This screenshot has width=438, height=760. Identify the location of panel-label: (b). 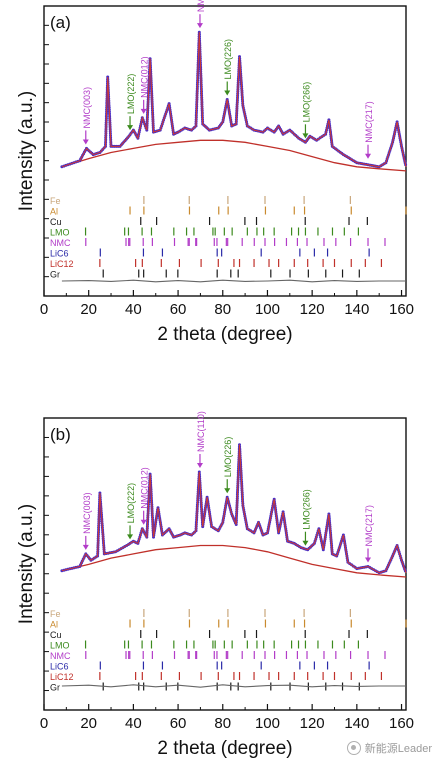
(60, 434).